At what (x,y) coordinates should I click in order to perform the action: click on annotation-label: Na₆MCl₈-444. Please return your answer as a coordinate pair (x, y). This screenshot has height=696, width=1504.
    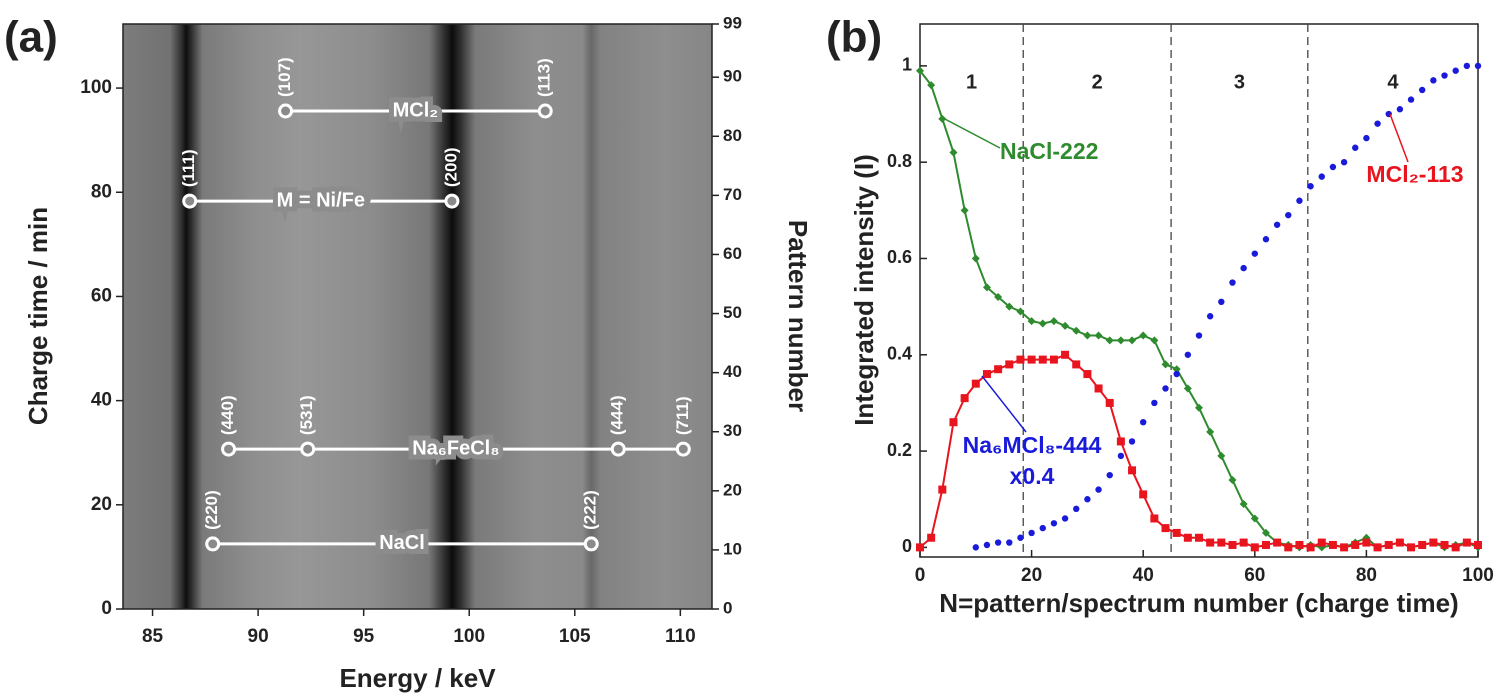
    Looking at the image, I should click on (1032, 445).